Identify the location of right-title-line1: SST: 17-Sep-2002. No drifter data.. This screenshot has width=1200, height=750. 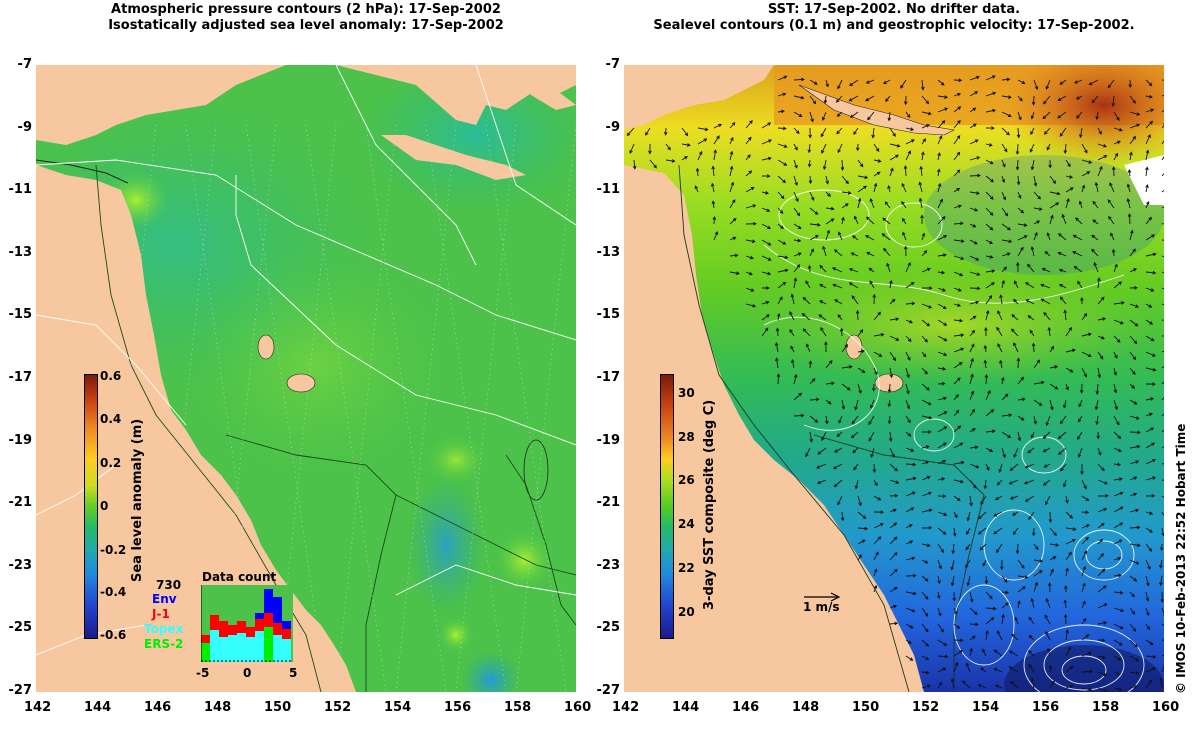
(894, 9).